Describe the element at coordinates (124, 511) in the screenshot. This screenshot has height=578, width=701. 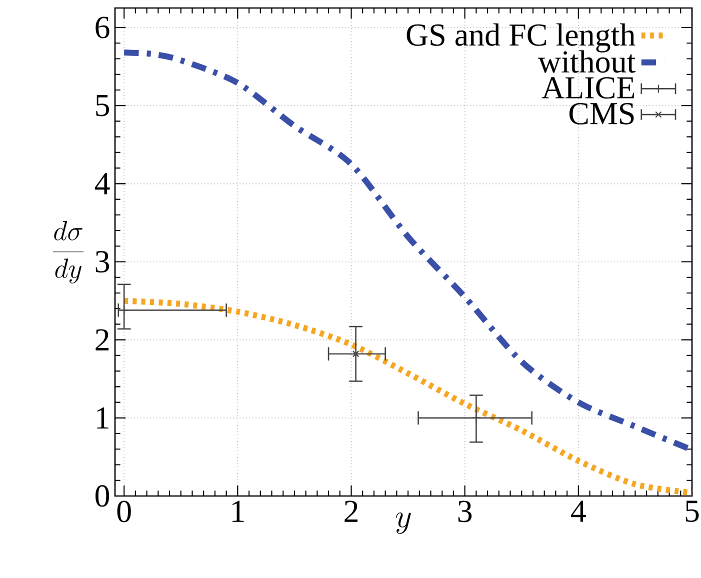
I see `x-tick-label: 0` at that location.